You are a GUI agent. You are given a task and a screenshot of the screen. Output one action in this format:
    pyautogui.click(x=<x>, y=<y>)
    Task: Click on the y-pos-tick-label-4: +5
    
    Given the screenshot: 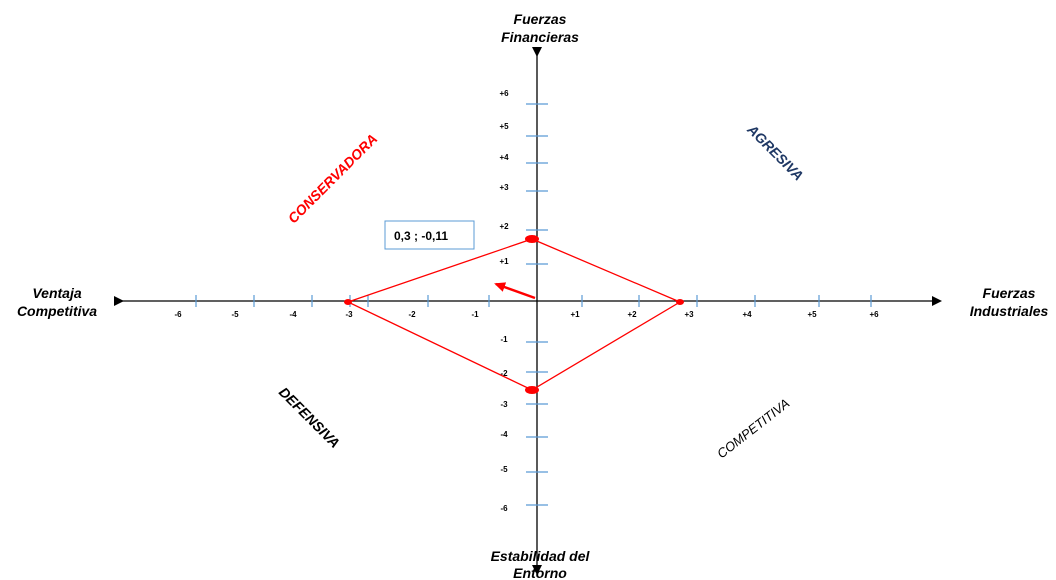 What is the action you would take?
    pyautogui.click(x=504, y=126)
    